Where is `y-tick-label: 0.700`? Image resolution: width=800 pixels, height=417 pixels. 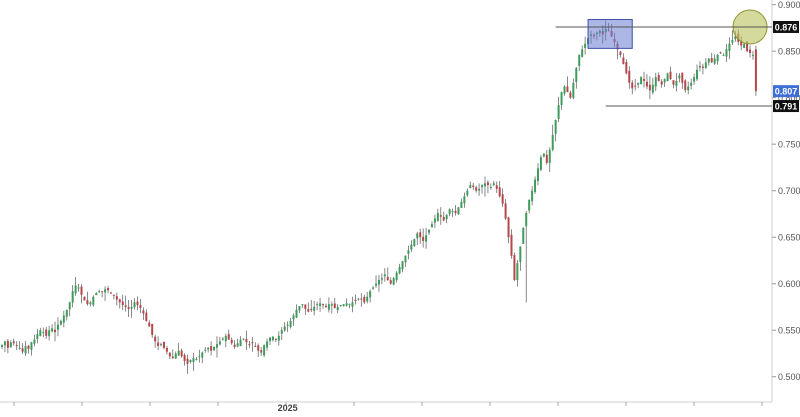 y-tick-label: 0.700 is located at coordinates (789, 191).